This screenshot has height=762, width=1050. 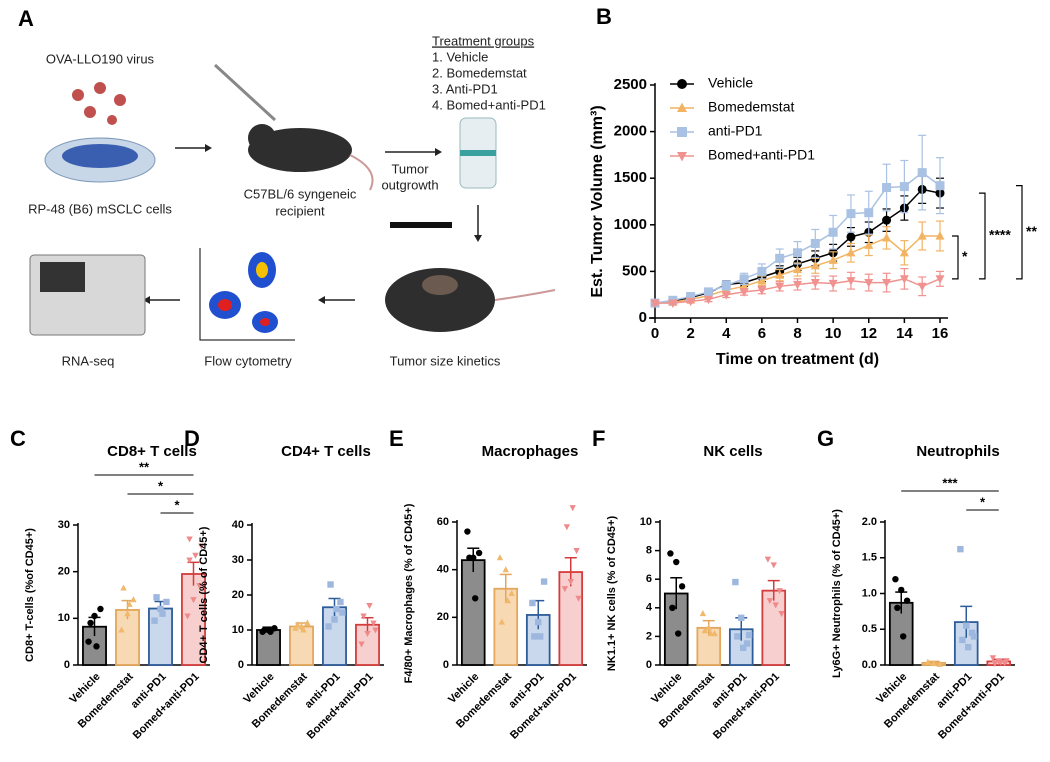 What do you see at coordinates (690, 333) in the screenshot?
I see `x-tick-label: 2` at bounding box center [690, 333].